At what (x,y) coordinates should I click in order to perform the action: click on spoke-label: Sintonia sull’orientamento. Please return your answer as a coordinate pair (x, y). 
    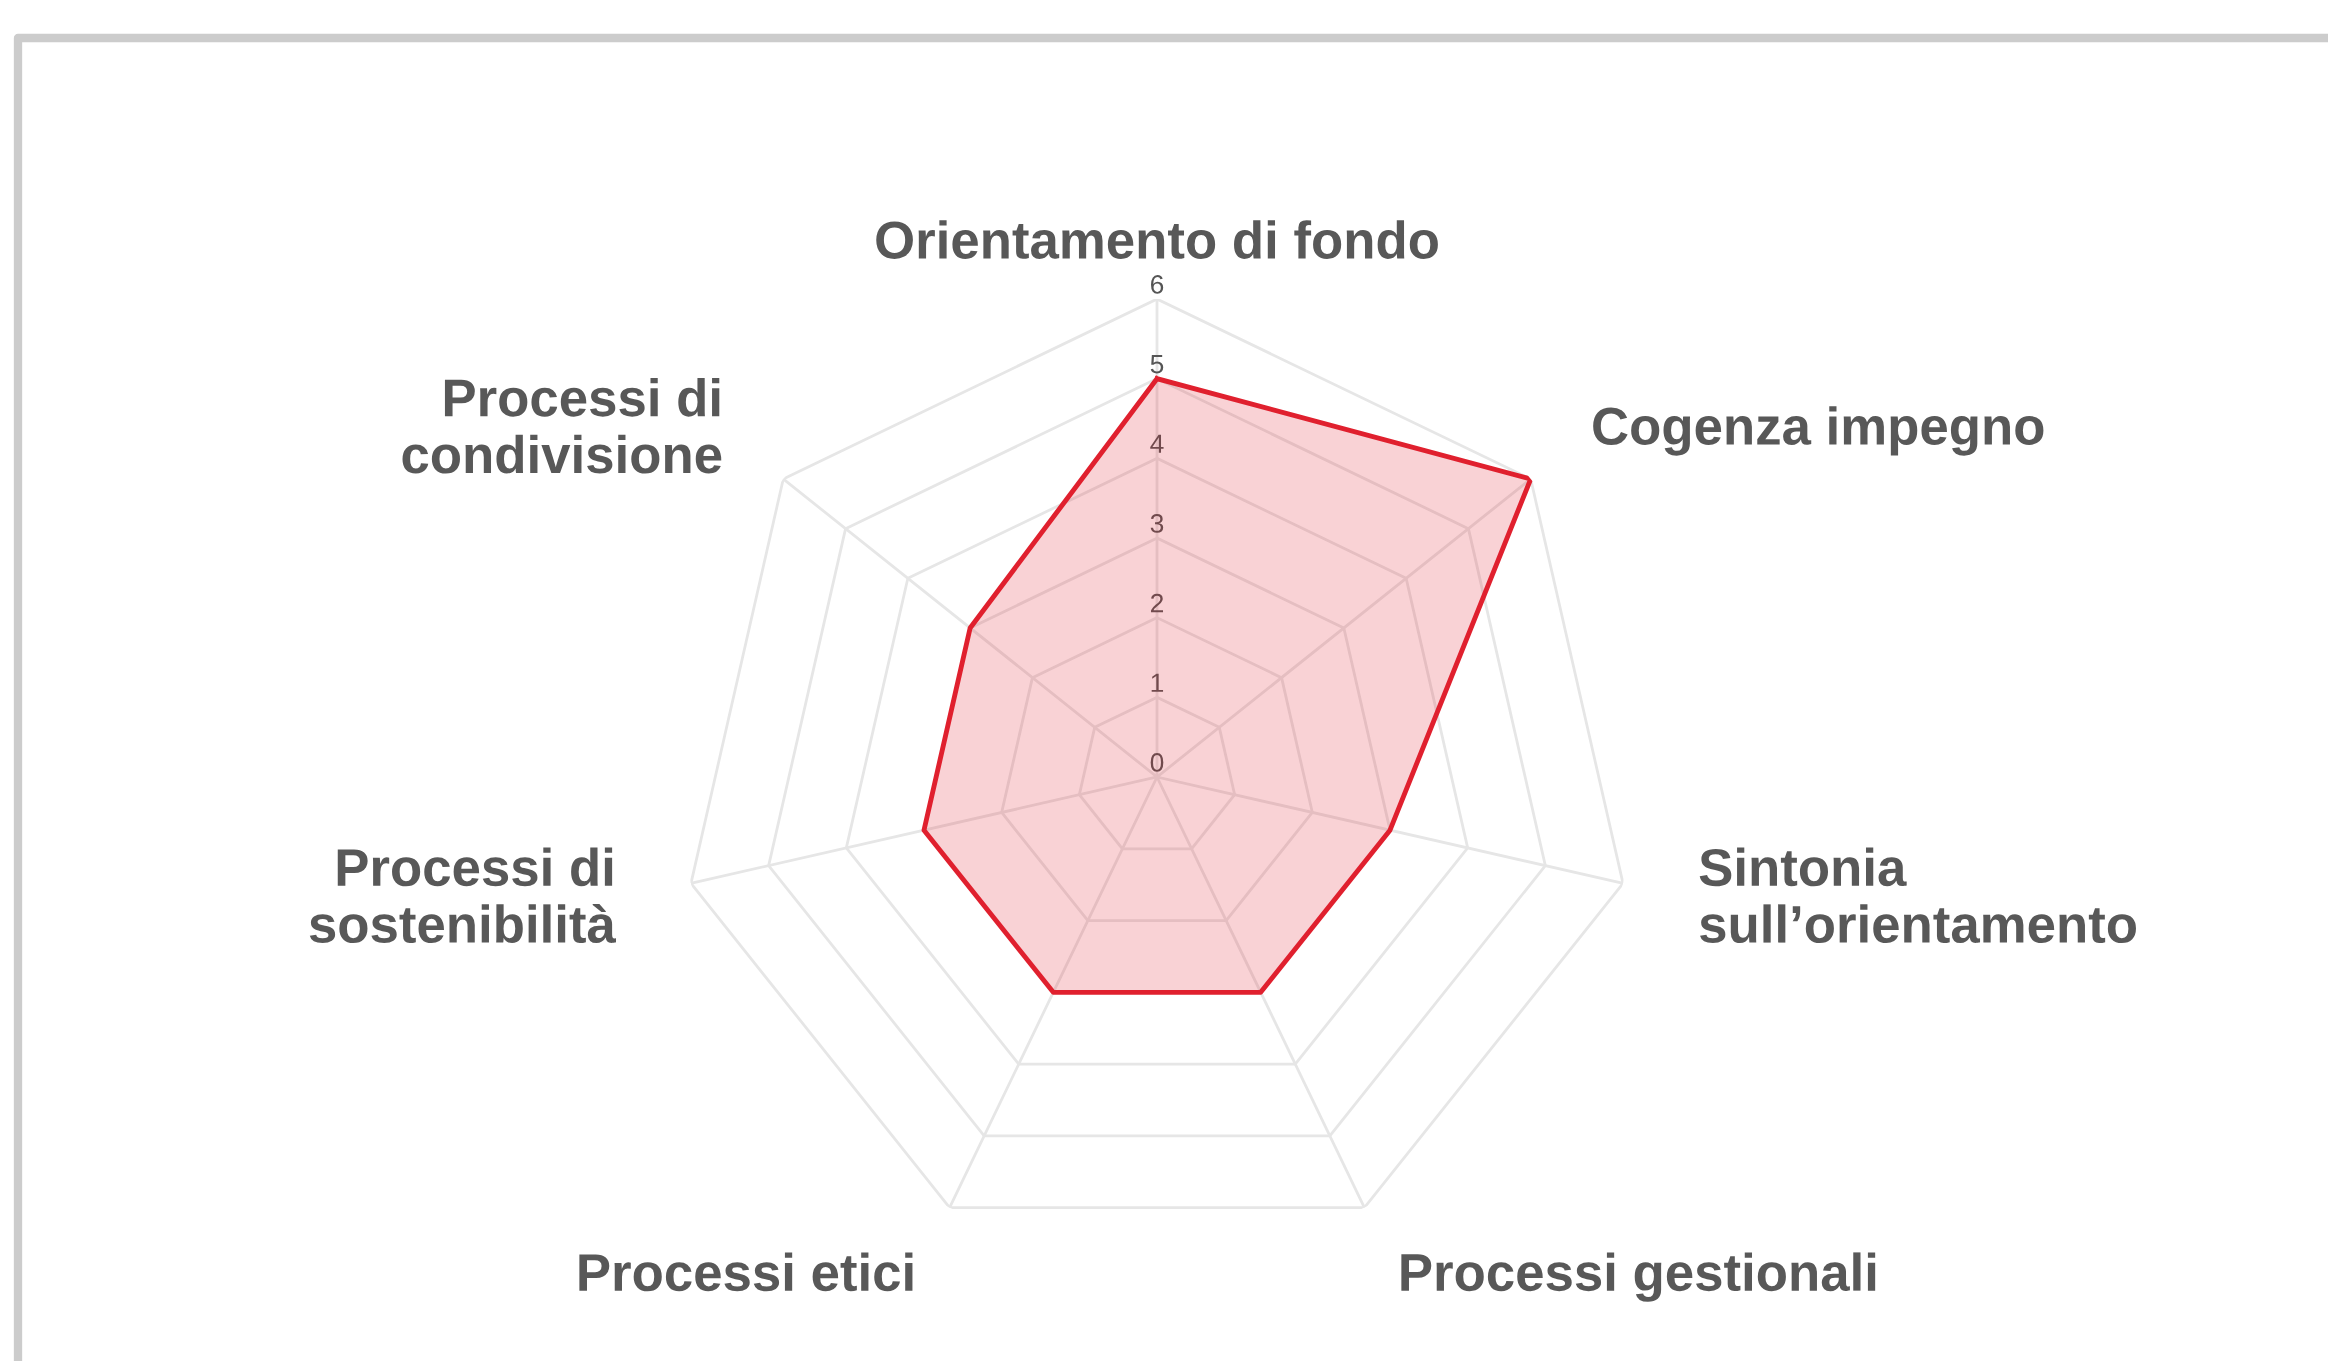
    Looking at the image, I should click on (1917, 895).